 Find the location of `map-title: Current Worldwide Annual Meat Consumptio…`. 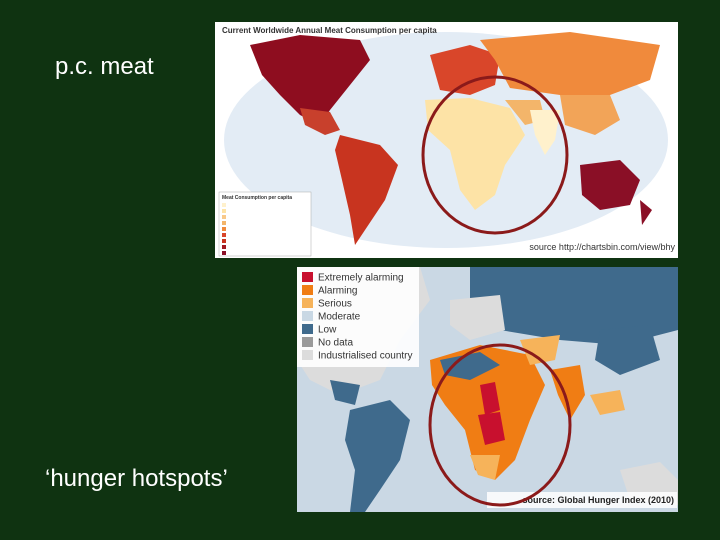

map-title: Current Worldwide Annual Meat Consumptio… is located at coordinates (329, 30).